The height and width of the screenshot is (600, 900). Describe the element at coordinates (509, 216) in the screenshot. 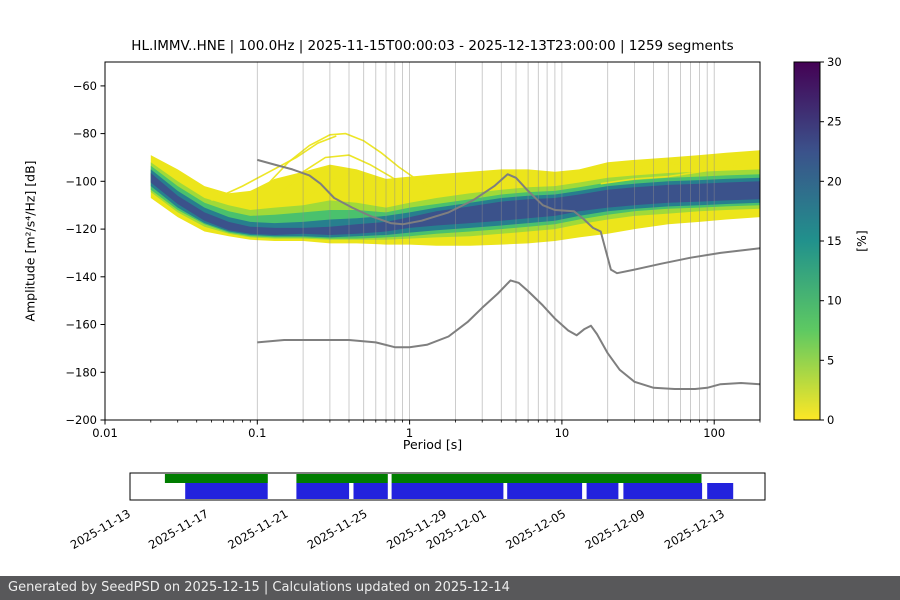

I see `high-noise-model-line` at that location.